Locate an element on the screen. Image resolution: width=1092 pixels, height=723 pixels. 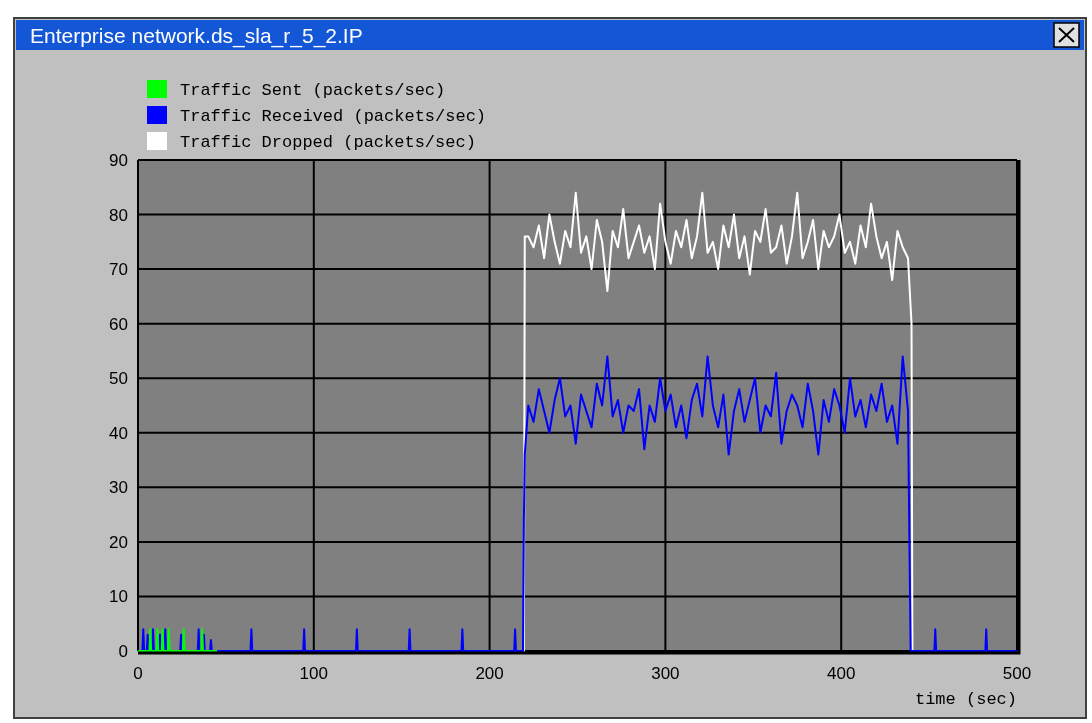
y-tick-label: 40 is located at coordinates (118, 433).